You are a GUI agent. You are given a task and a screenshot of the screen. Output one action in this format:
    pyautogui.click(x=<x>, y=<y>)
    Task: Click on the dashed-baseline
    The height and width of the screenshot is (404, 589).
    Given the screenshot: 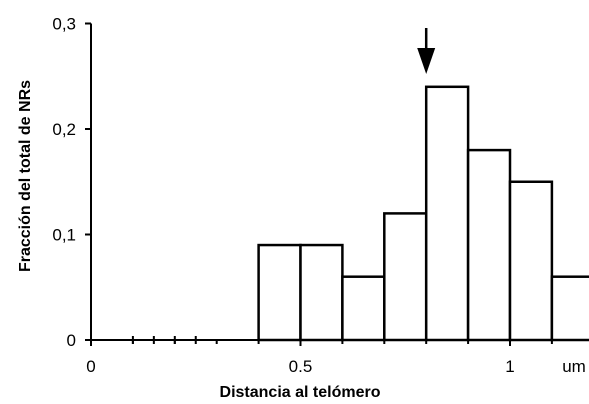 What is the action you would take?
    pyautogui.click(x=171, y=340)
    